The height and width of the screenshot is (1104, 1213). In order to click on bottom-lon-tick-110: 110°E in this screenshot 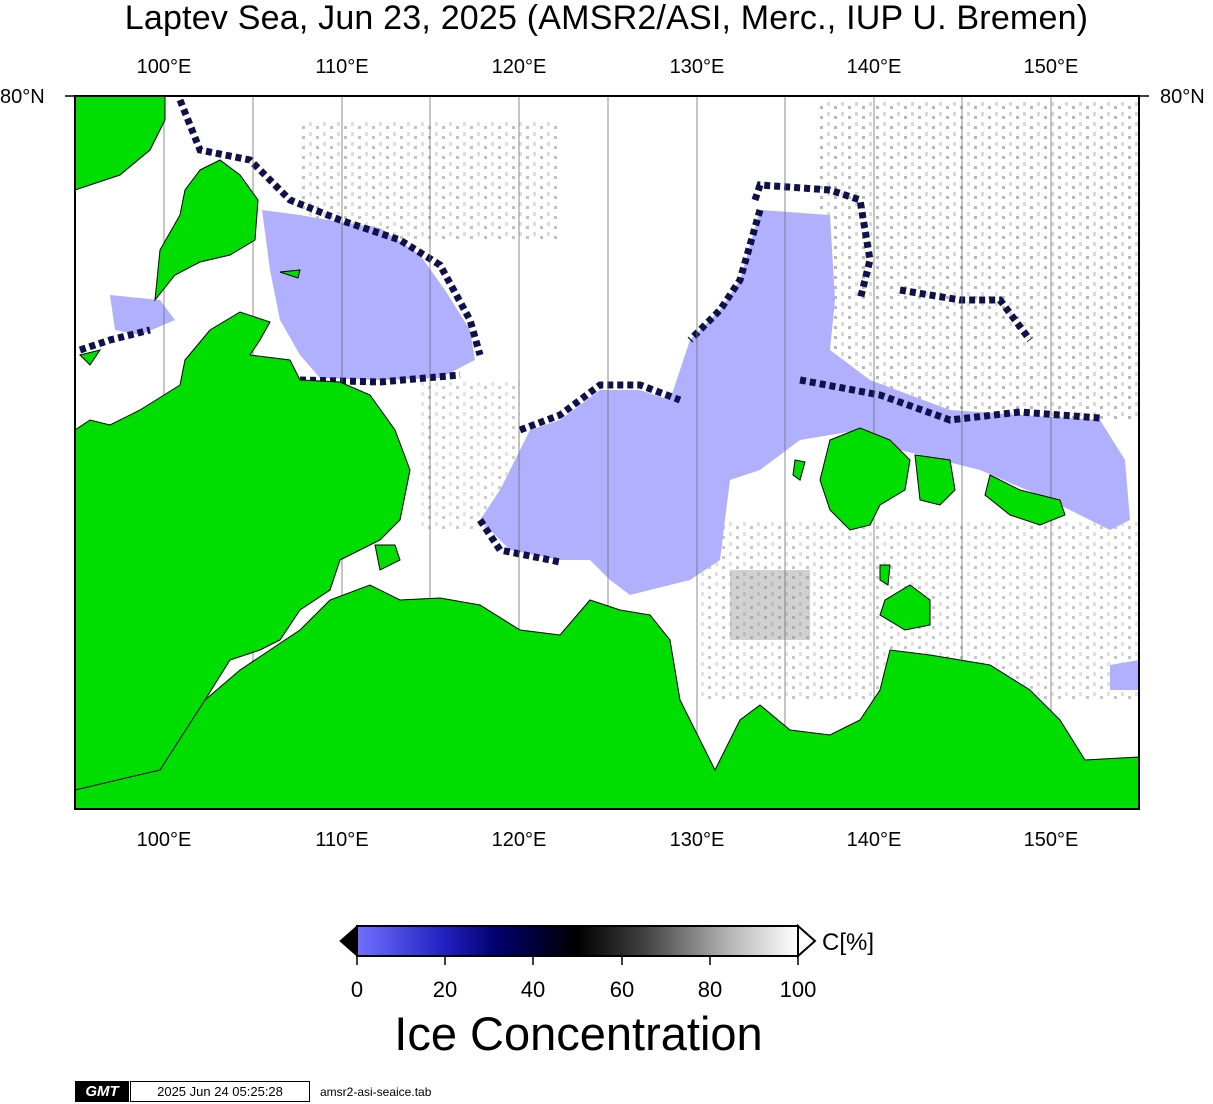, I will do `click(342, 840)`.